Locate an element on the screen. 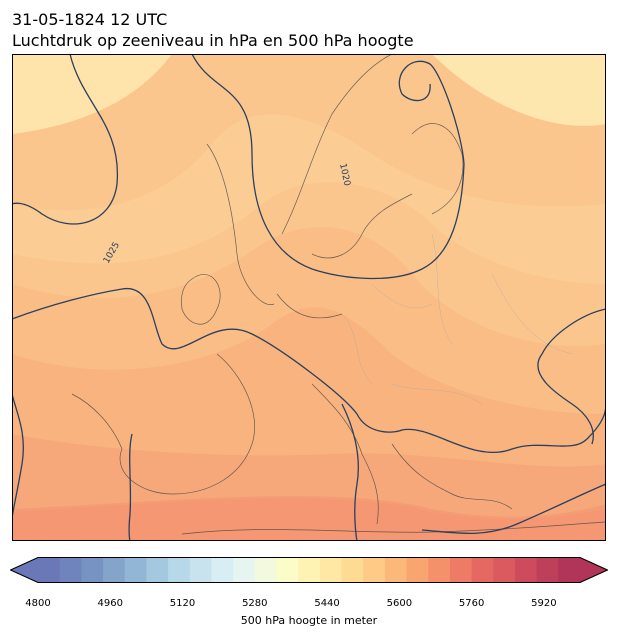 This screenshot has width=618, height=639. colorbar-extend-high is located at coordinates (594, 570).